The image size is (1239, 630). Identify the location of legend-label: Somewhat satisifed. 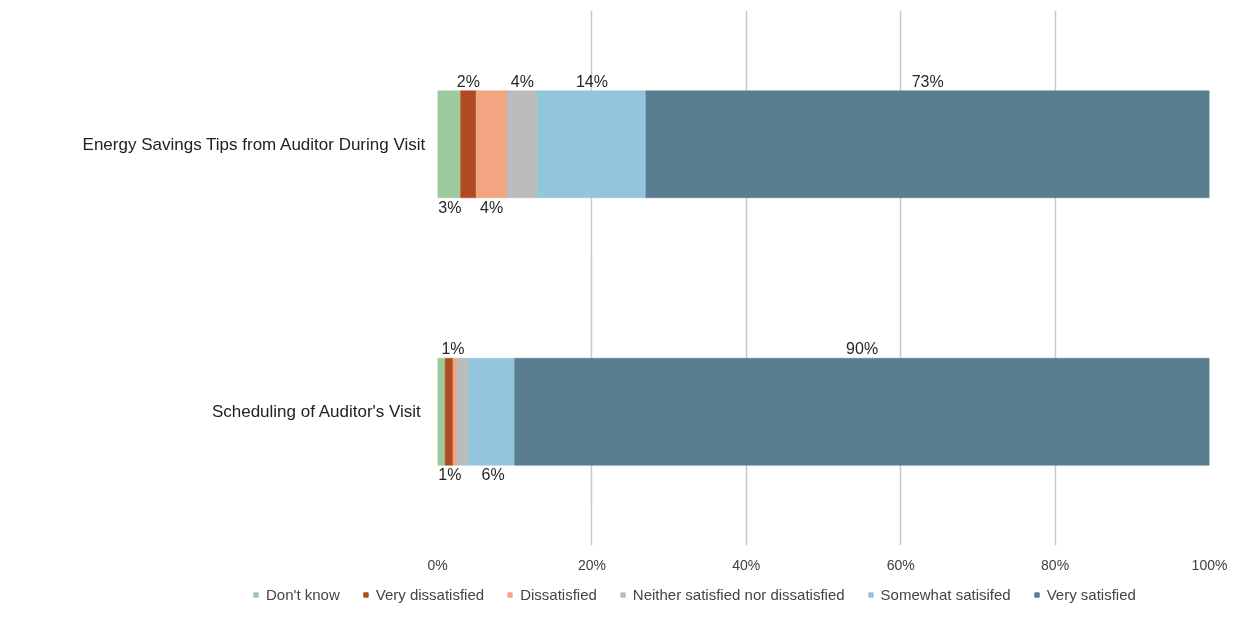
(945, 594).